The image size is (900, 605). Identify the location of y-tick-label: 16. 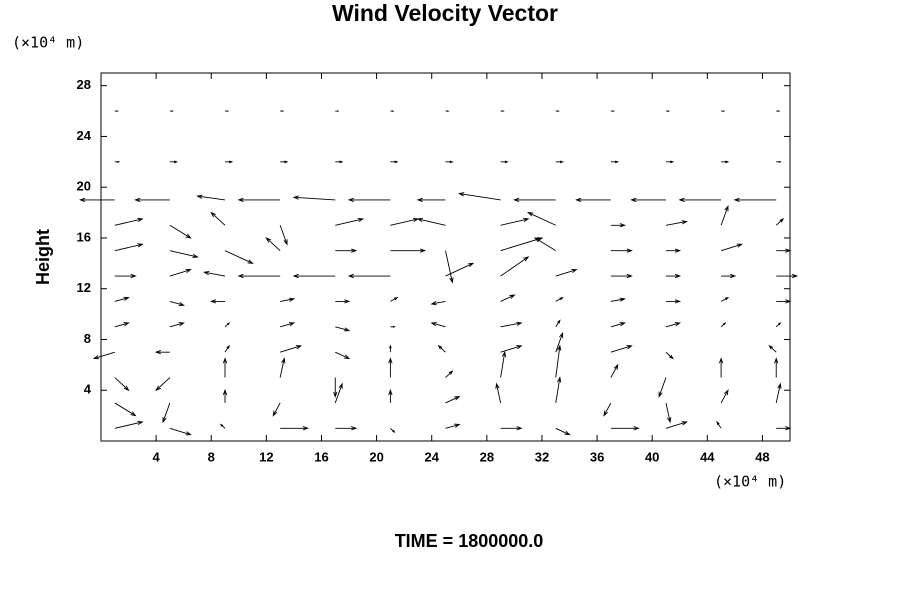
(84, 236).